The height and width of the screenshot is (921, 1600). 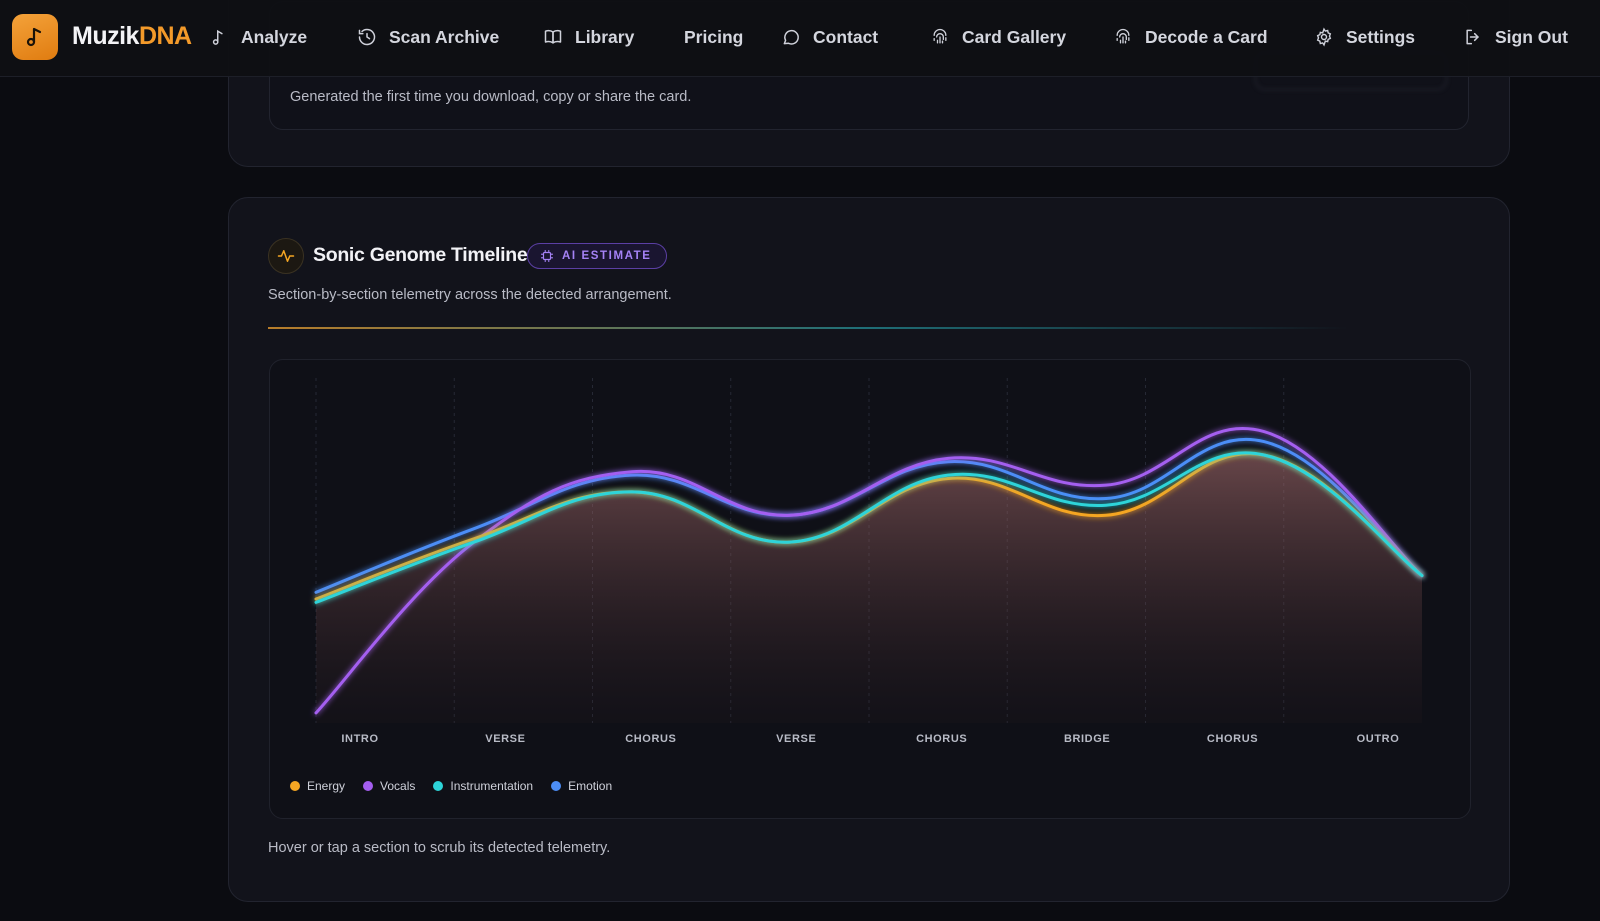 What do you see at coordinates (607, 256) in the screenshot?
I see `badge-label: AI ESTIMATE` at bounding box center [607, 256].